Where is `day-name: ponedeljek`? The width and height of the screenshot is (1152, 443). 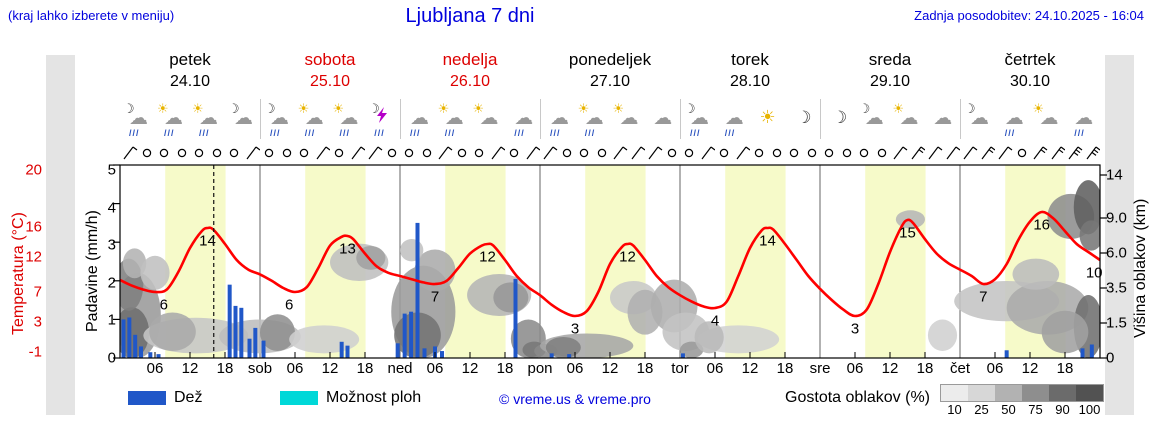
day-name: ponedeljek is located at coordinates (610, 59).